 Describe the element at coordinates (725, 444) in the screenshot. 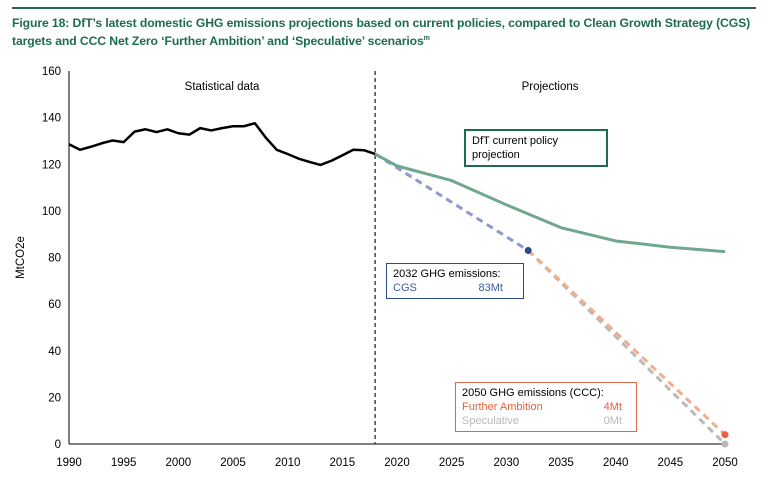

I see `speculative-marker` at that location.